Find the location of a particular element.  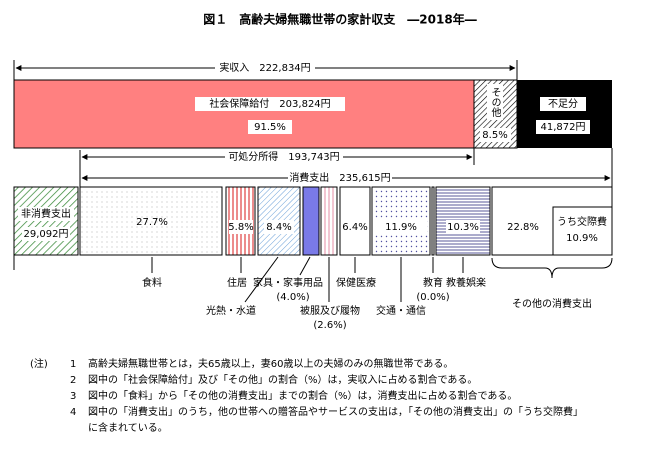

education-share: (0.0%) is located at coordinates (432, 297).